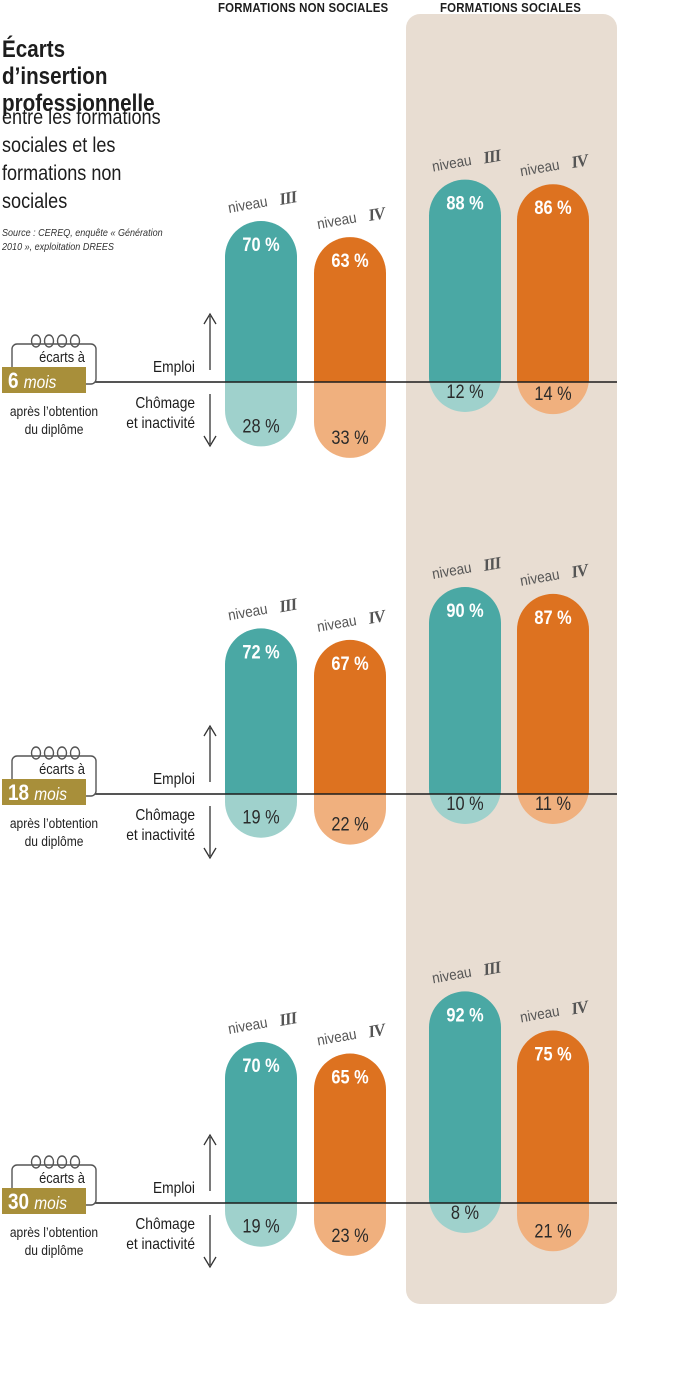 The image size is (700, 1384). What do you see at coordinates (260, 425) in the screenshot?
I see `chomage-value-label: 28 %` at bounding box center [260, 425].